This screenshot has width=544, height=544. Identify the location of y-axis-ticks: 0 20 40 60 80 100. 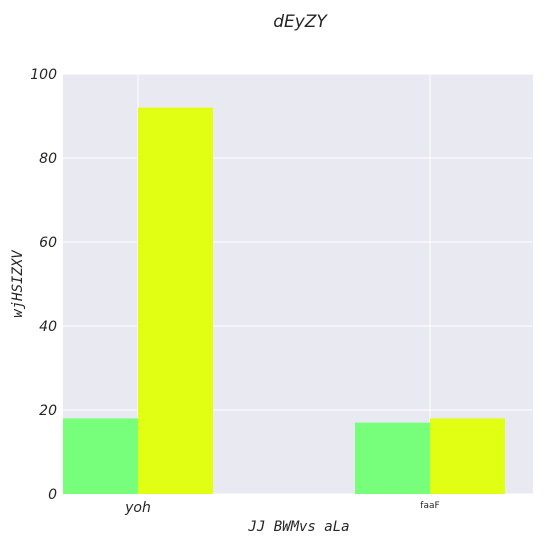
(43, 285).